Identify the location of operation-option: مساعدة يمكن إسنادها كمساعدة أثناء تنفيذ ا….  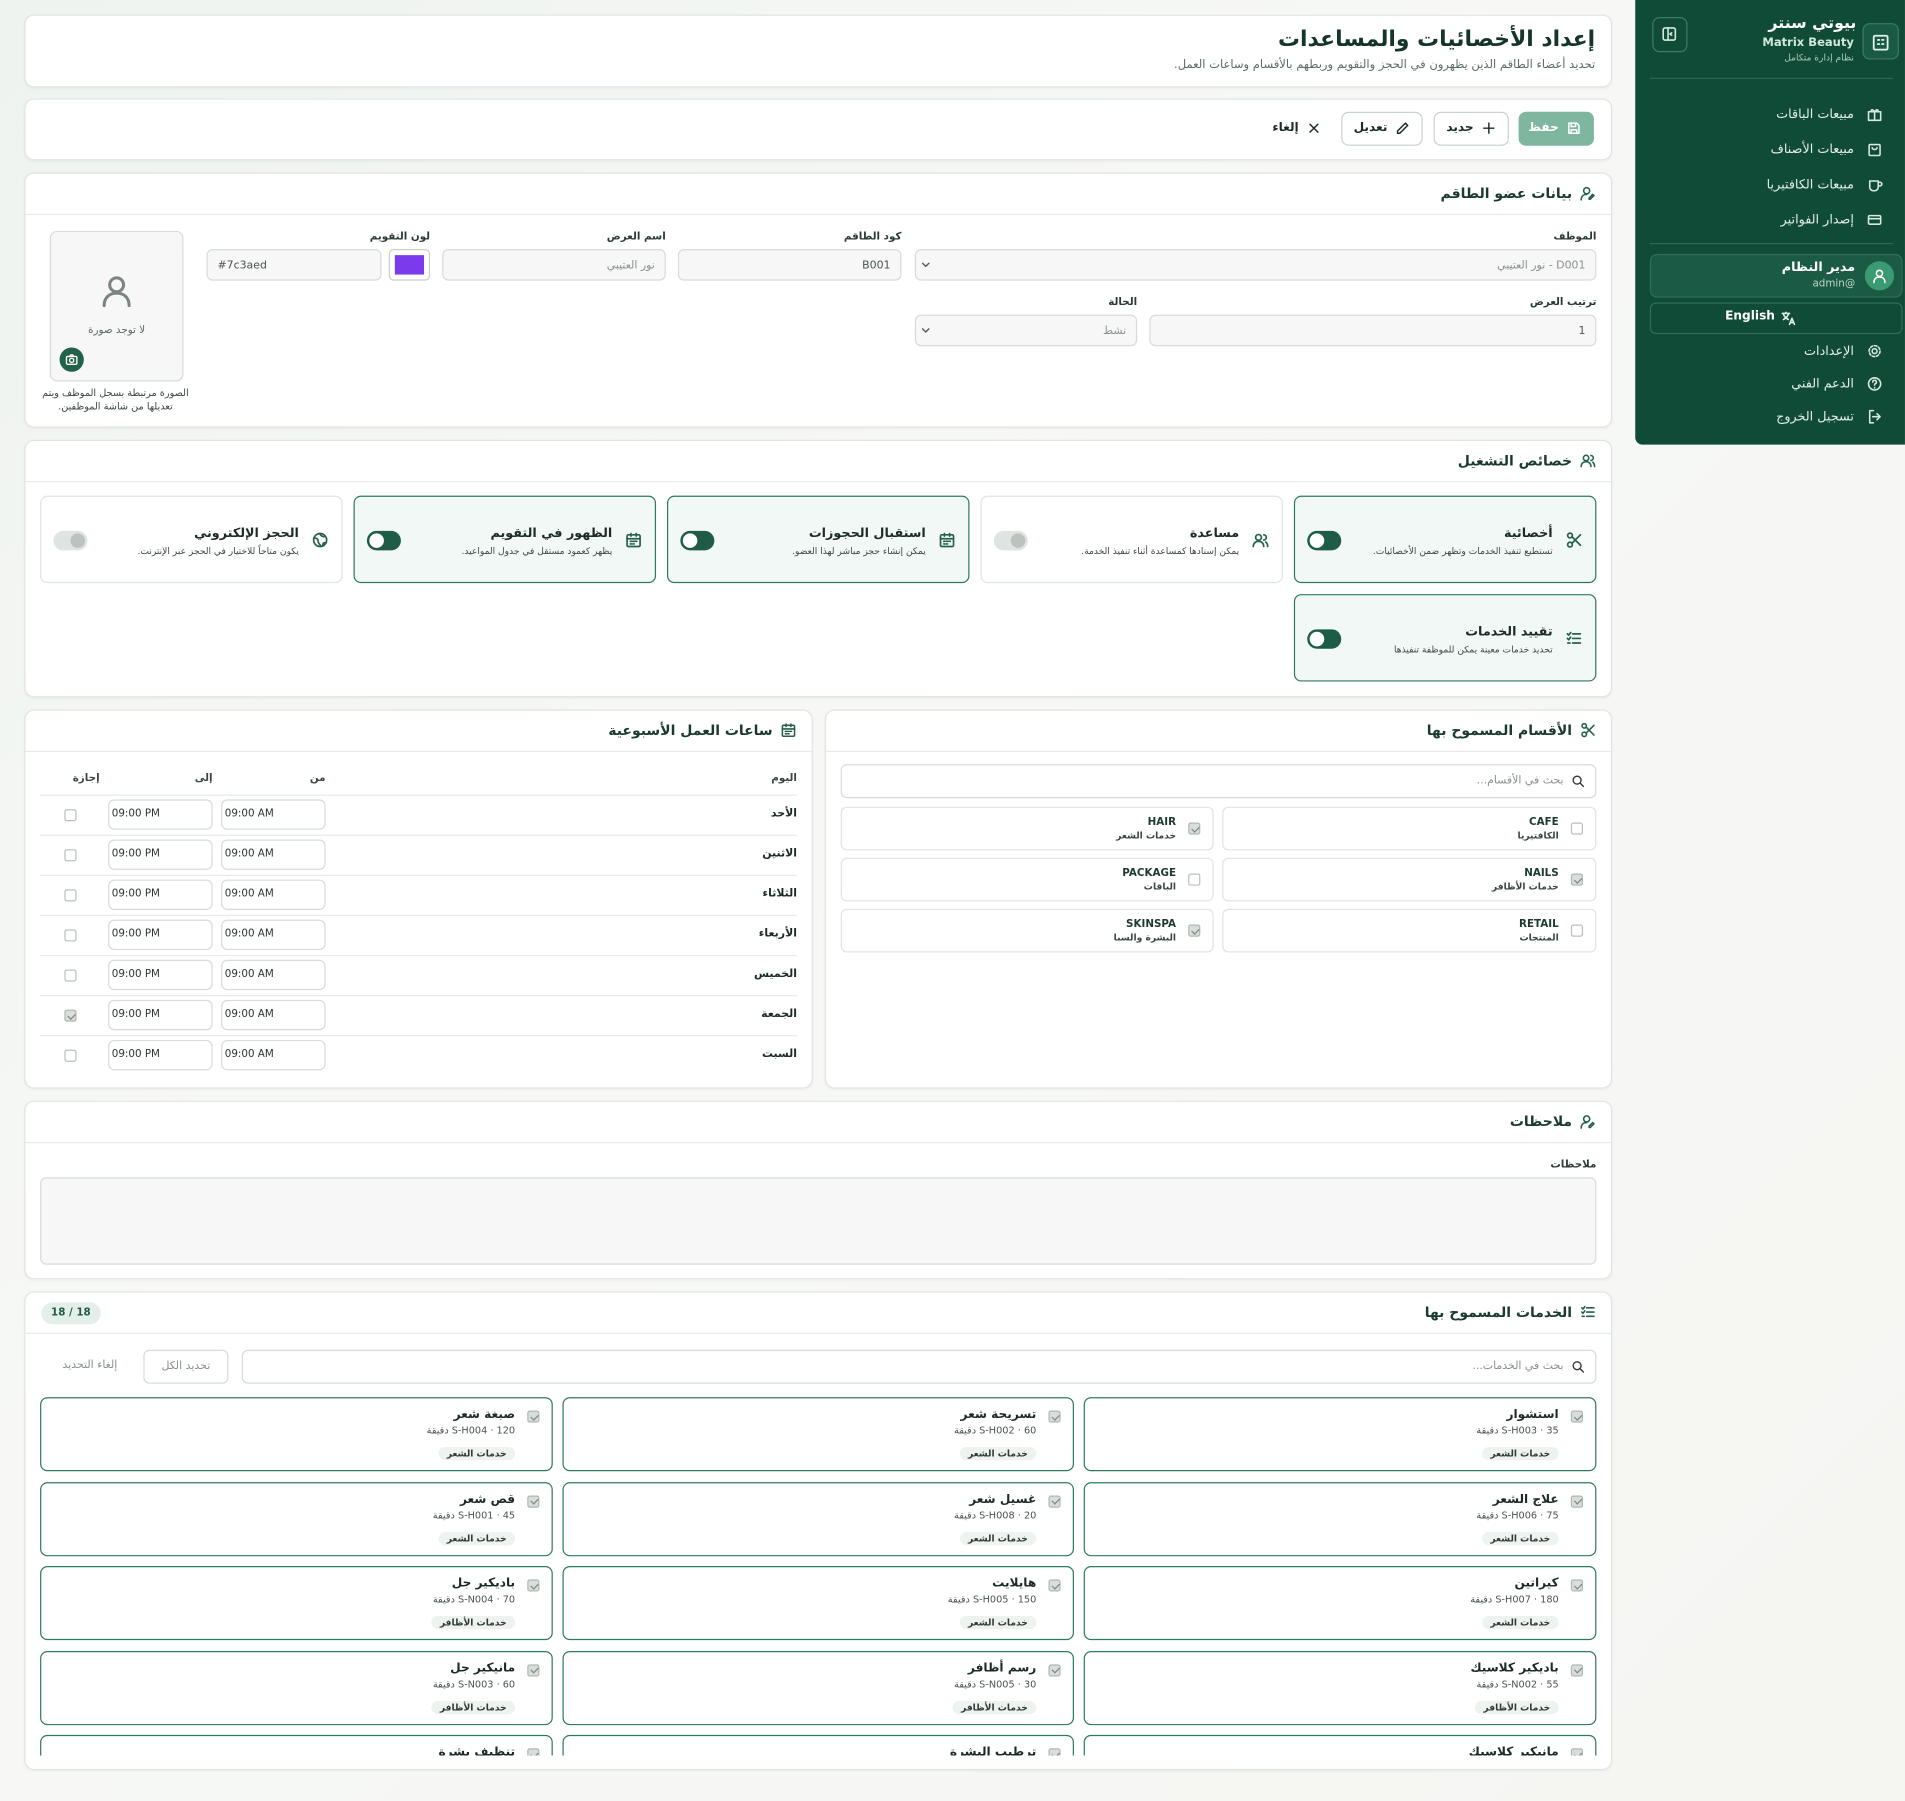
(1131, 539).